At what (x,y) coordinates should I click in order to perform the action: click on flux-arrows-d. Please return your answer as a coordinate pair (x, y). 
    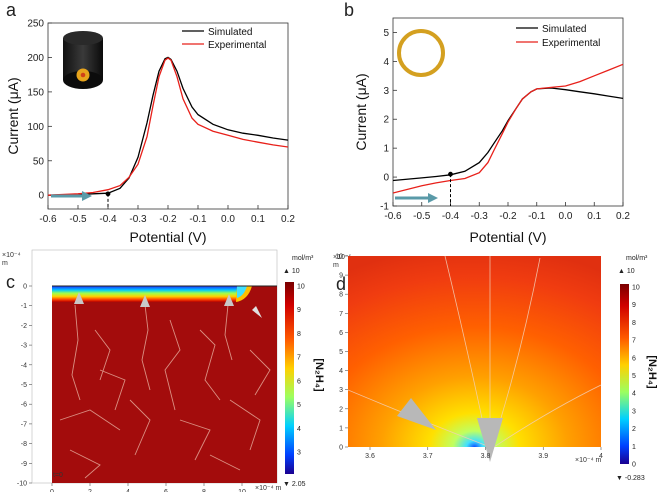
    Looking at the image, I should click on (450, 430).